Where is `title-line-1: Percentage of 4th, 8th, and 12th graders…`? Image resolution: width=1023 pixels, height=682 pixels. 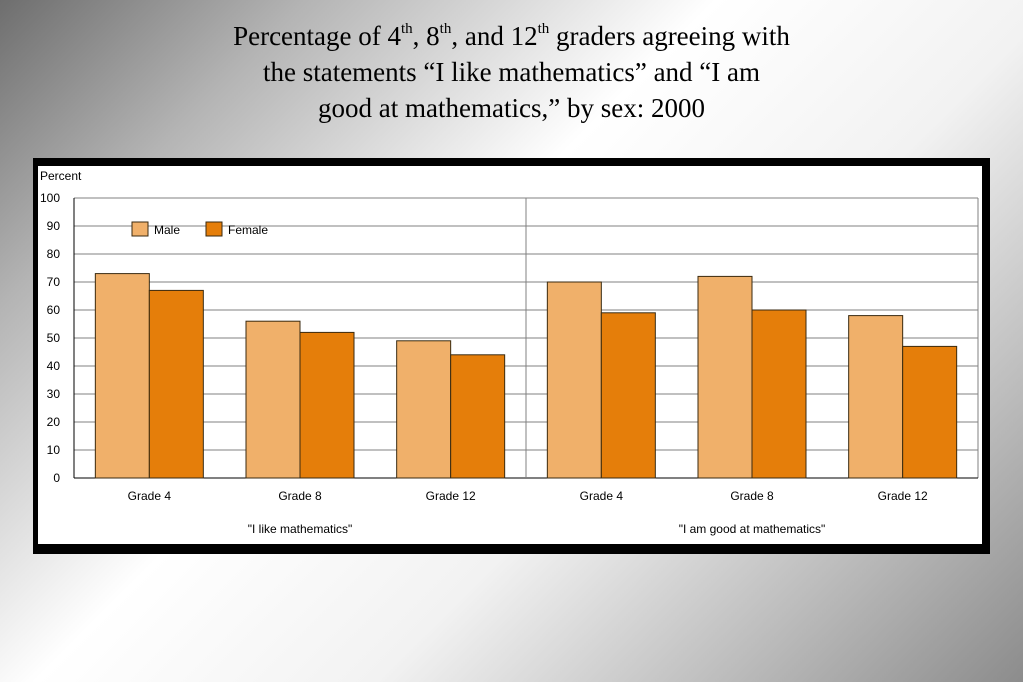
title-line-1: Percentage of 4th, 8th, and 12th graders… is located at coordinates (511, 36).